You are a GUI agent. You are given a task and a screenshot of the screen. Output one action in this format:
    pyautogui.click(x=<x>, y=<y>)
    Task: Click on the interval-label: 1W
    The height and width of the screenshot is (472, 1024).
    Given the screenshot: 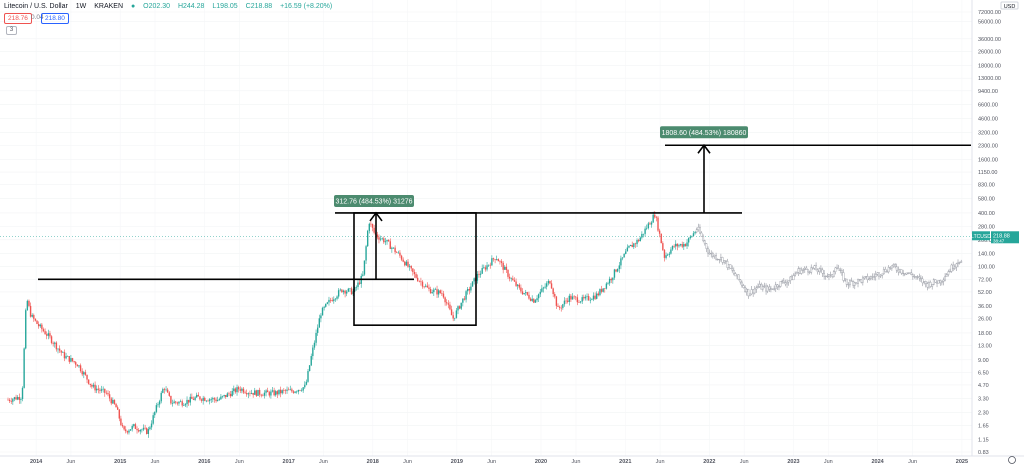 What is the action you would take?
    pyautogui.click(x=81, y=6)
    